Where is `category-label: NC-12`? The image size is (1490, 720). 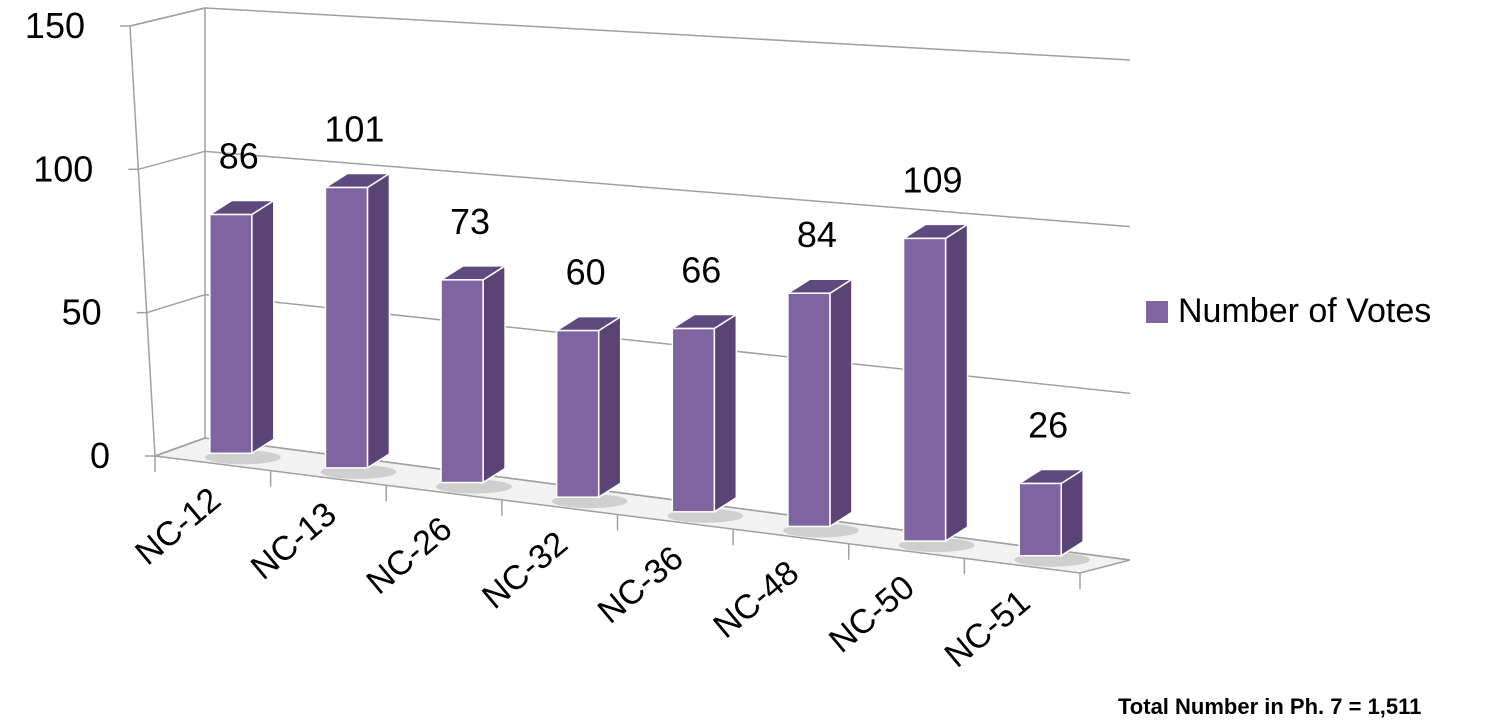
category-label: NC-12 is located at coordinates (178, 526).